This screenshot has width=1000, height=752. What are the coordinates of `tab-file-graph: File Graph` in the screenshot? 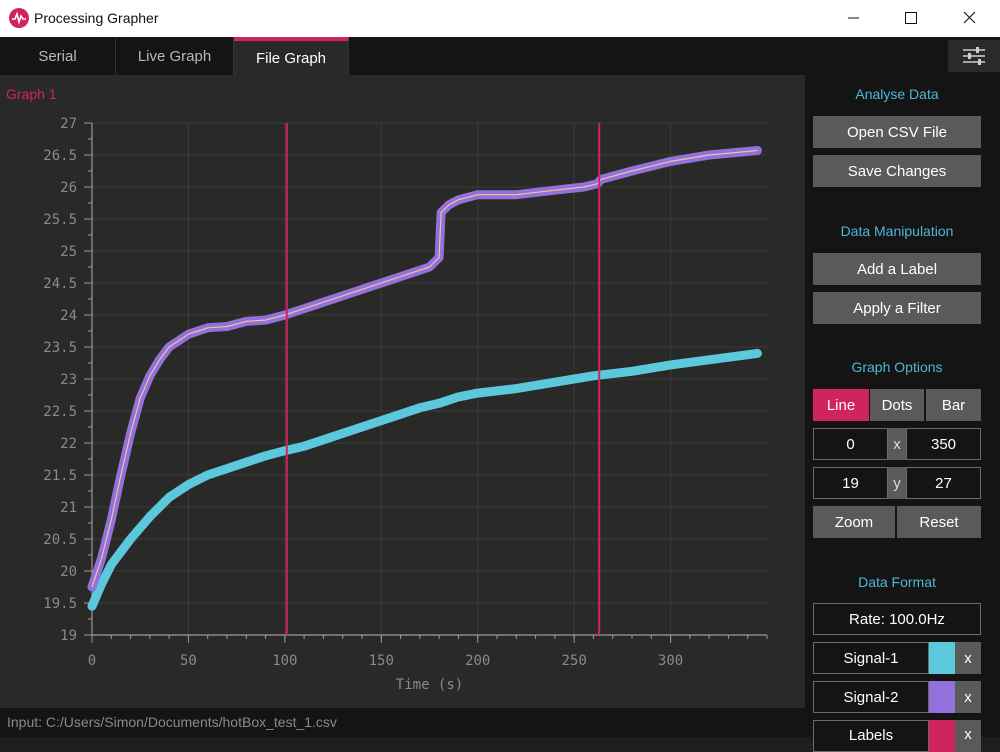 It's located at (291, 56).